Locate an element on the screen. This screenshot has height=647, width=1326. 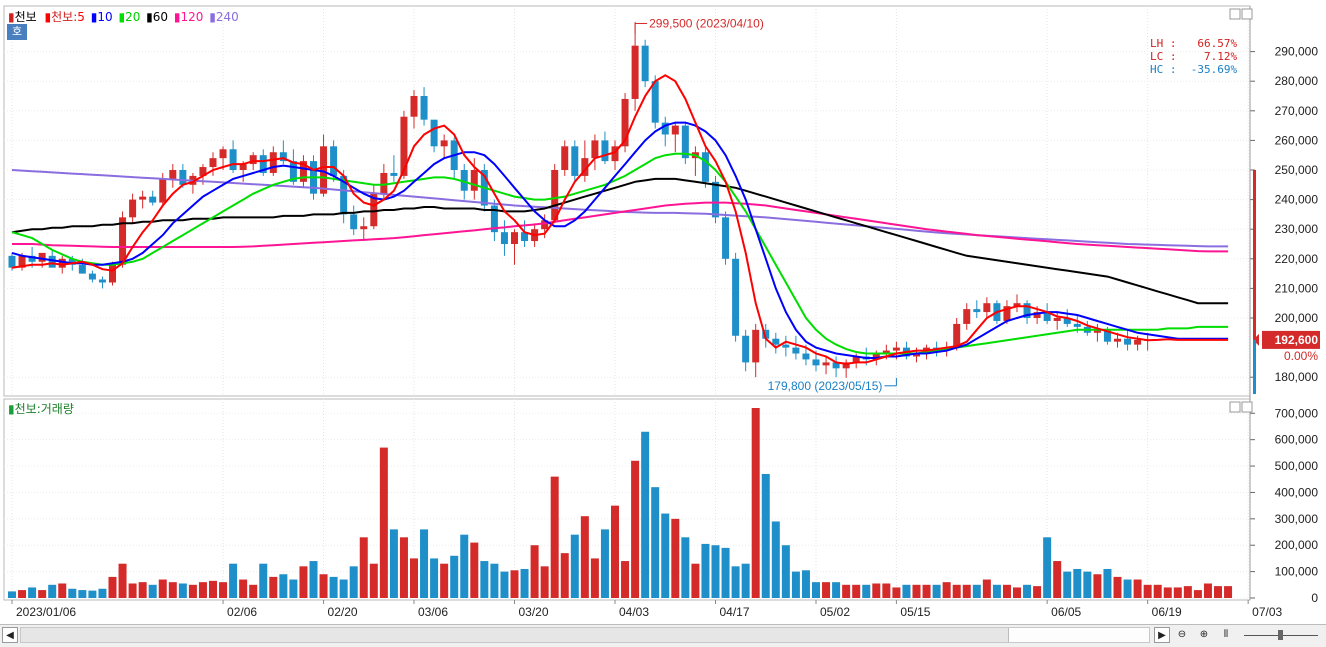
scroll-left-button: ◀ is located at coordinates (10, 635).